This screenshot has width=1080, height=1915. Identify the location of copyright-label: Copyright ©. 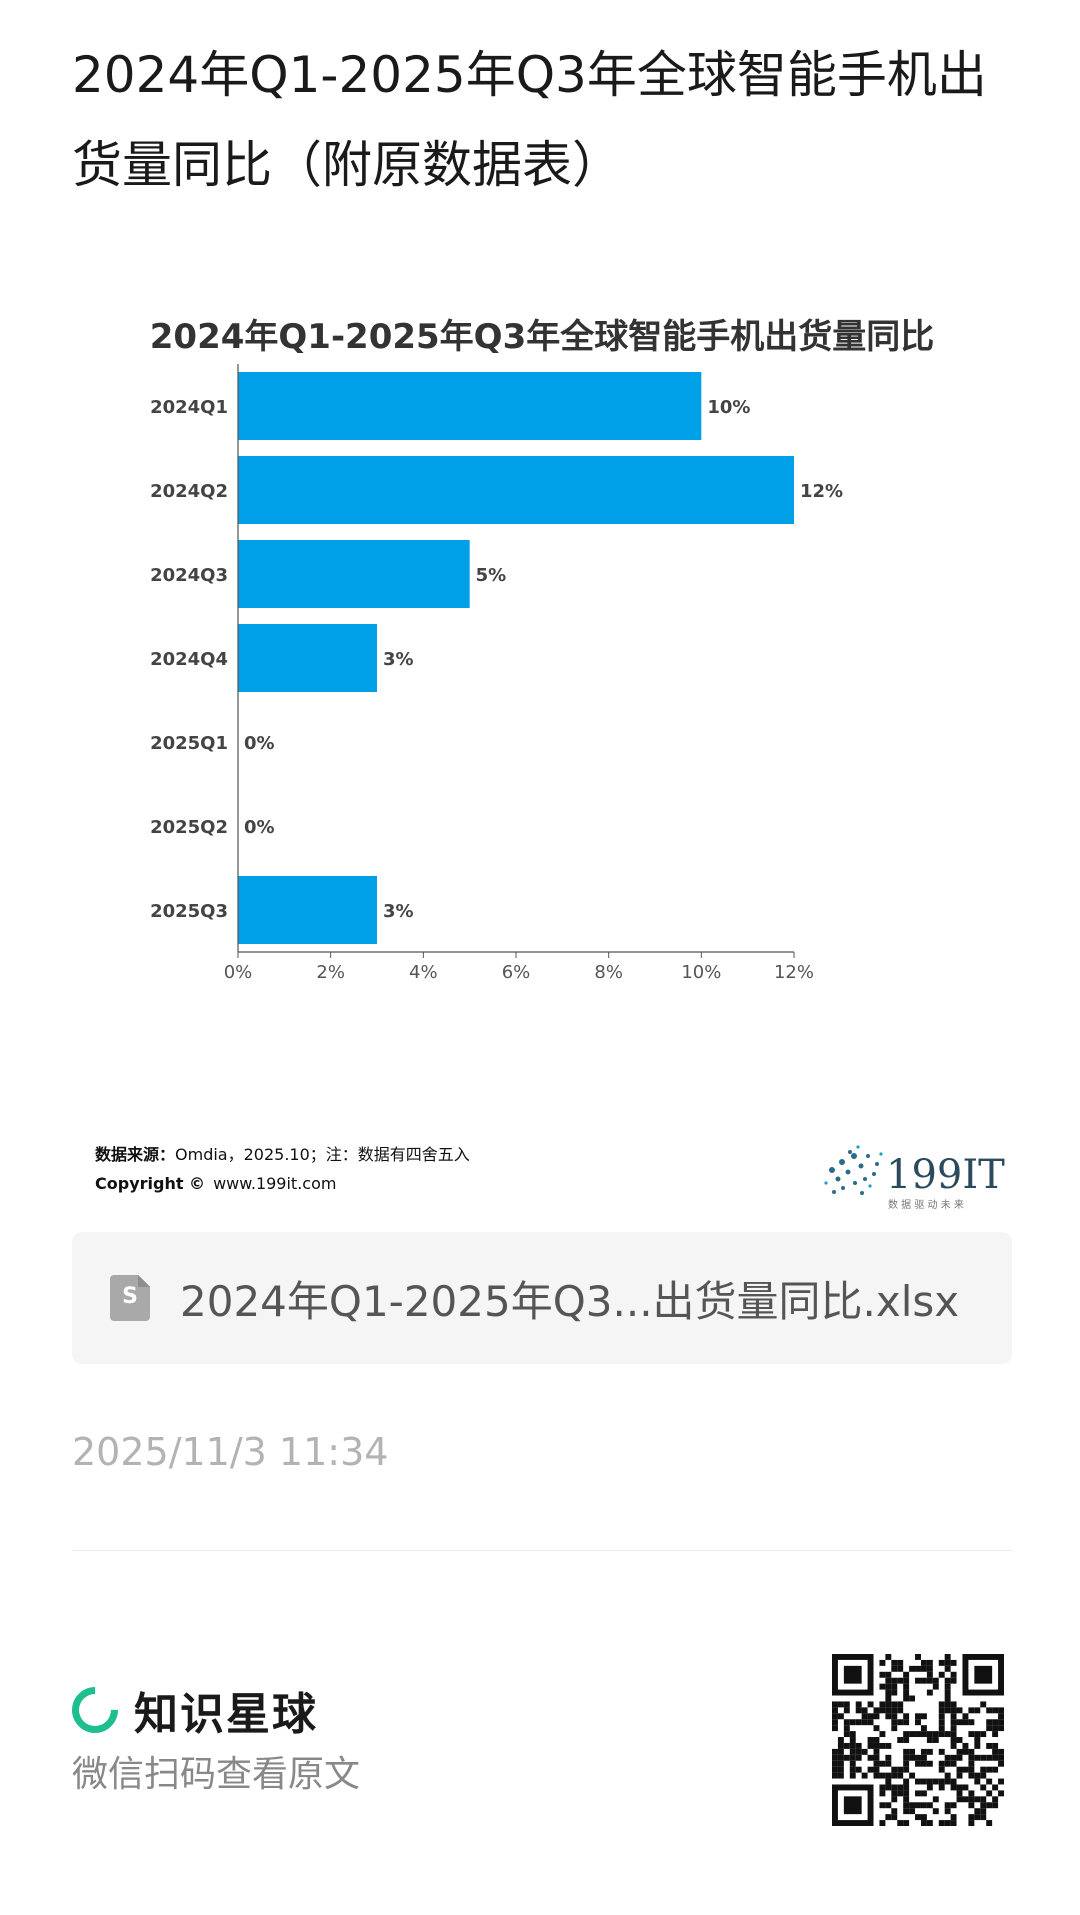
(150, 1183).